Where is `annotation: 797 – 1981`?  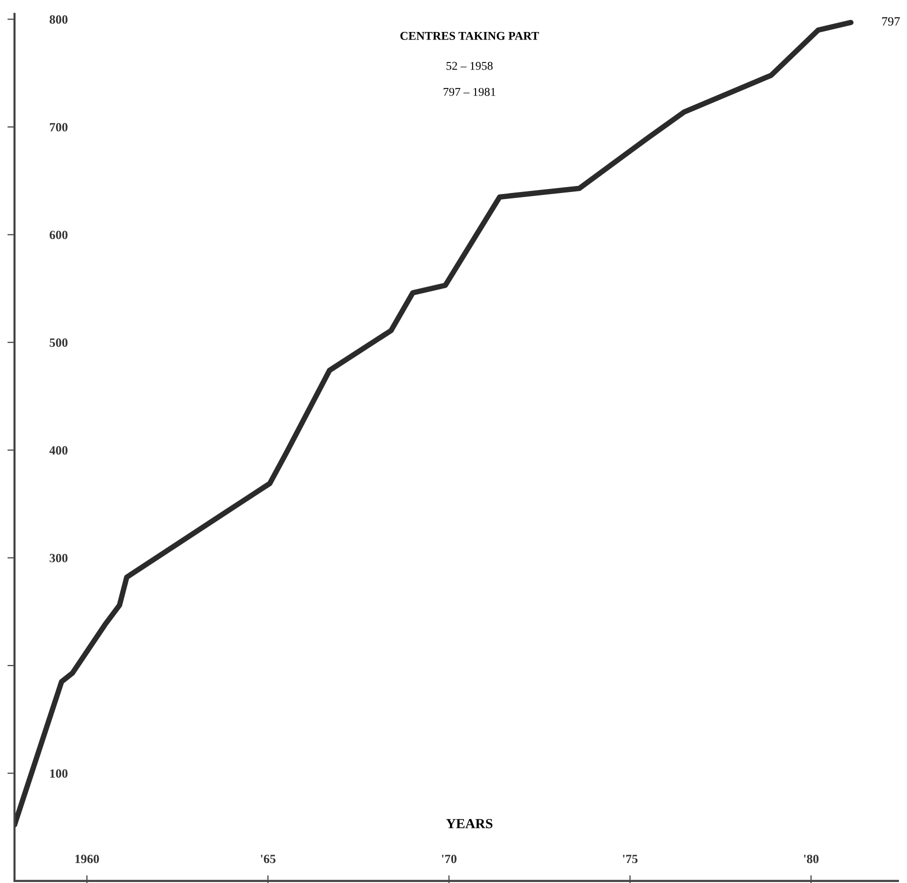
annotation: 797 – 1981 is located at coordinates (470, 92).